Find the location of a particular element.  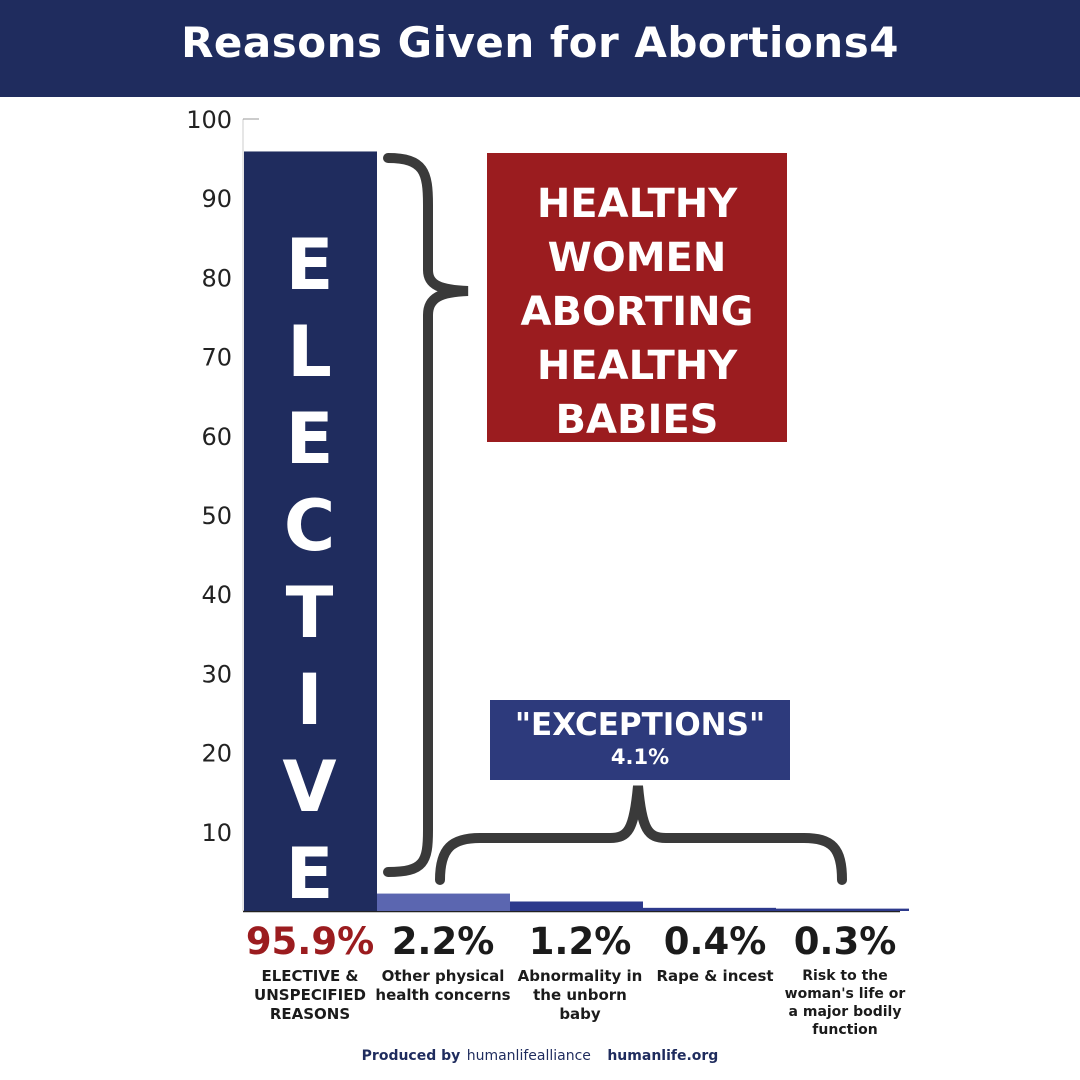

category-value: 95.9% is located at coordinates (310, 941).